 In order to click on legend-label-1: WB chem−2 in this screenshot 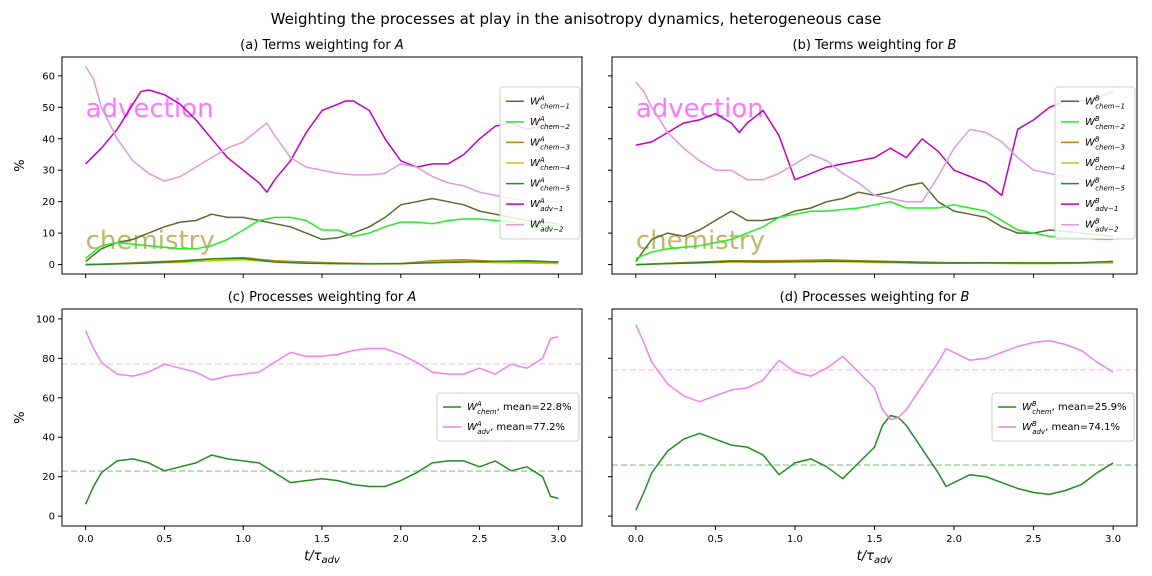, I will do `click(1105, 123)`.